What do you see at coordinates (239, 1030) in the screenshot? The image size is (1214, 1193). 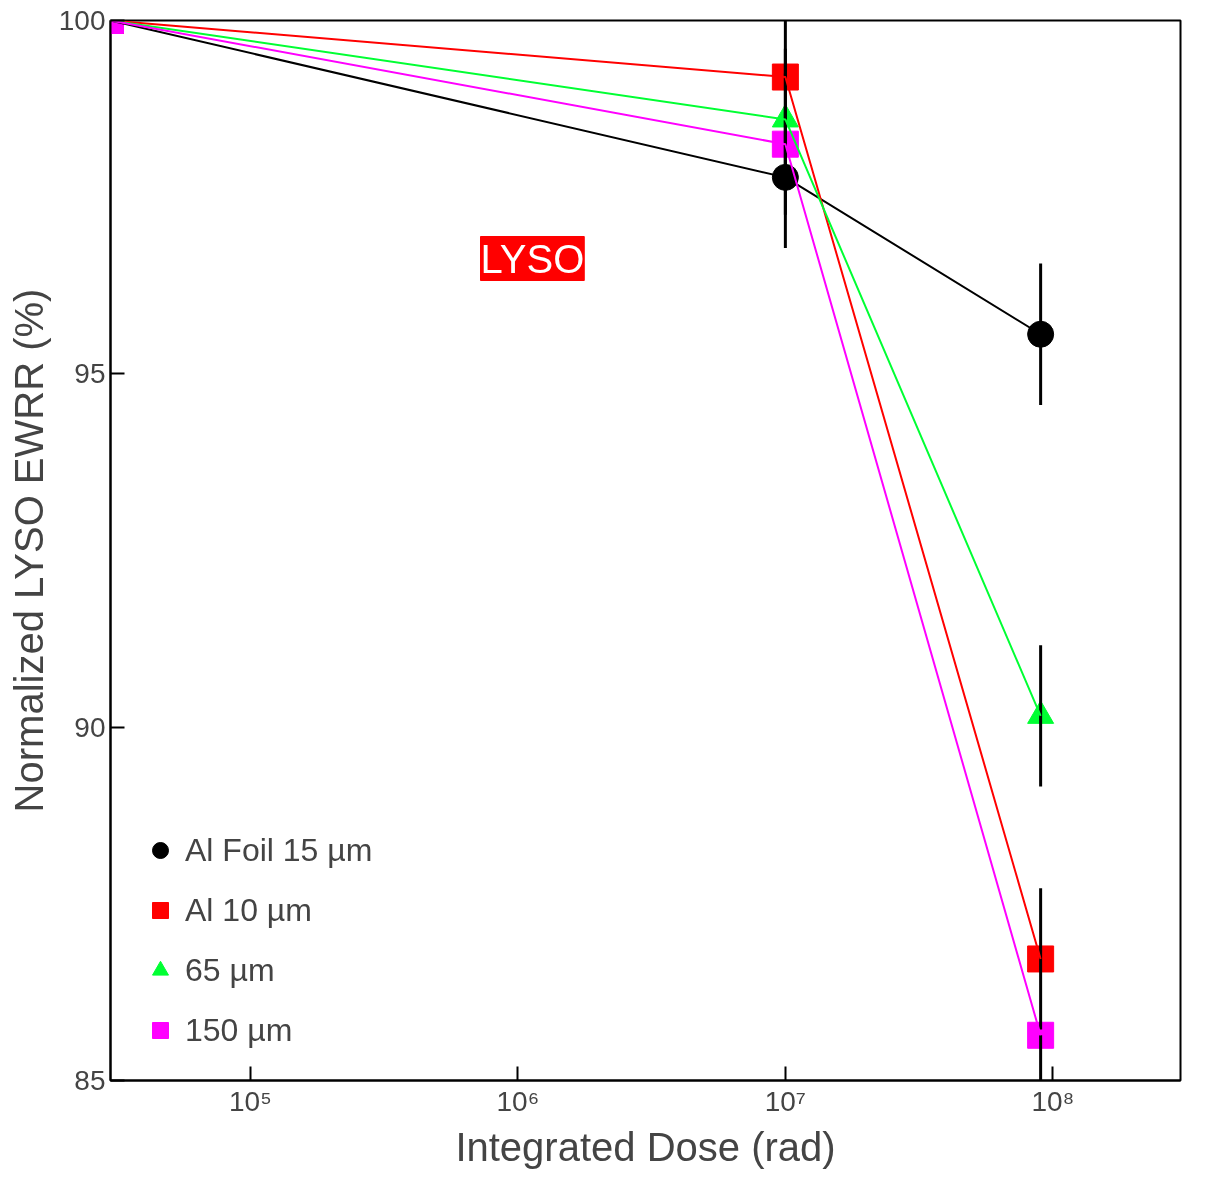 I see `legend-label: 150 µm` at bounding box center [239, 1030].